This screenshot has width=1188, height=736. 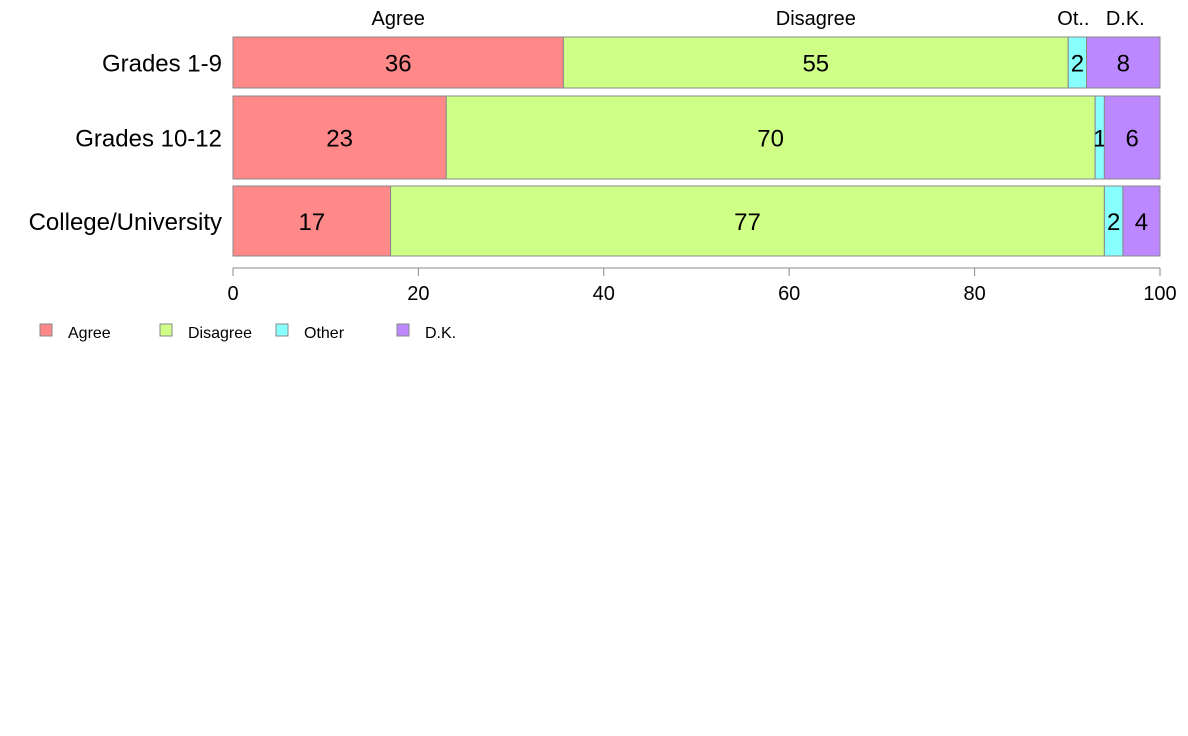 I want to click on legend-label: Disagree, so click(x=220, y=333).